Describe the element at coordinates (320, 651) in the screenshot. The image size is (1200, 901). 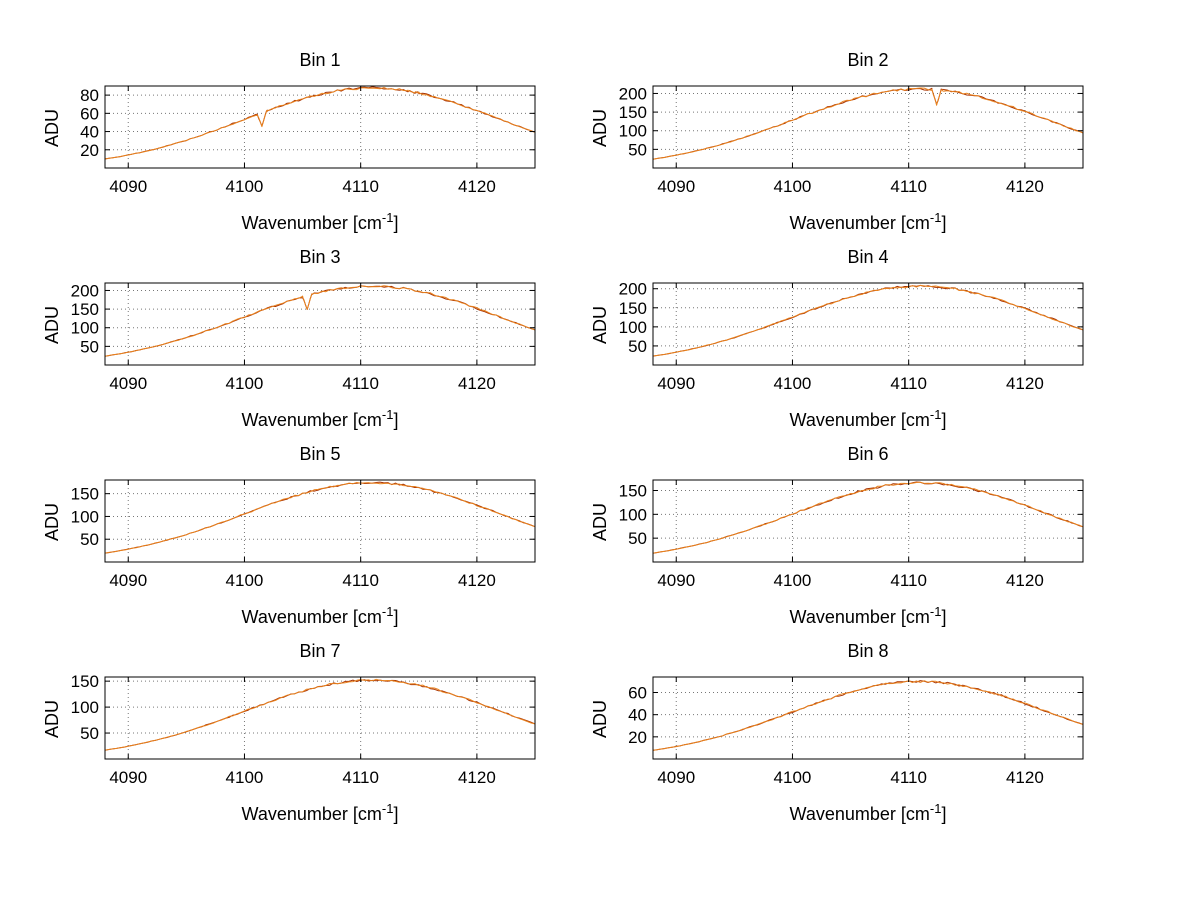
I see `subplot-title: Bin 7` at that location.